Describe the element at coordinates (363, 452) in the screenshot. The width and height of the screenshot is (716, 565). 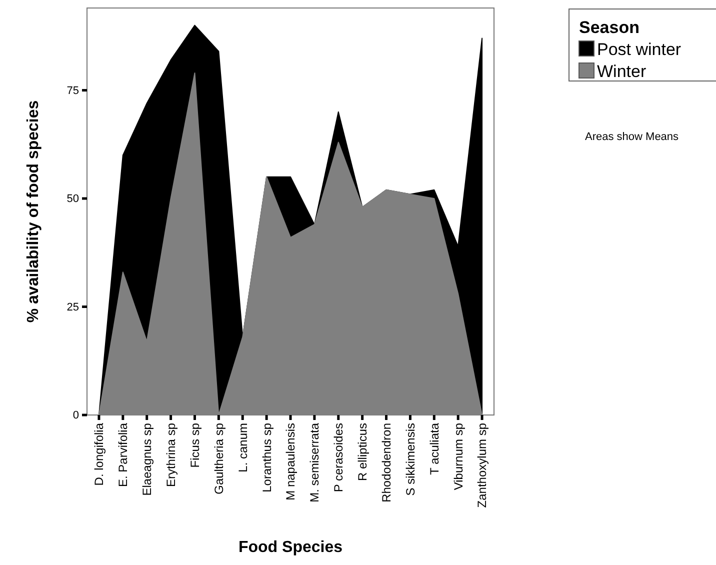
I see `x-tick-label: R ellipticus` at that location.